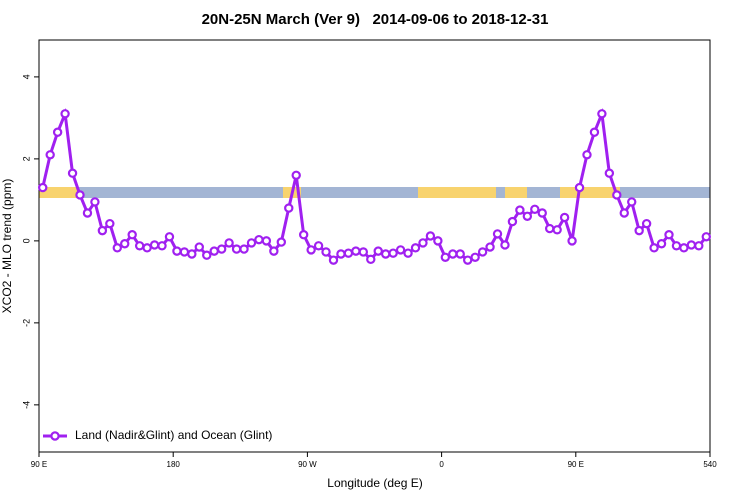  What do you see at coordinates (374, 192) in the screenshot?
I see `land-ocean-strip` at bounding box center [374, 192].